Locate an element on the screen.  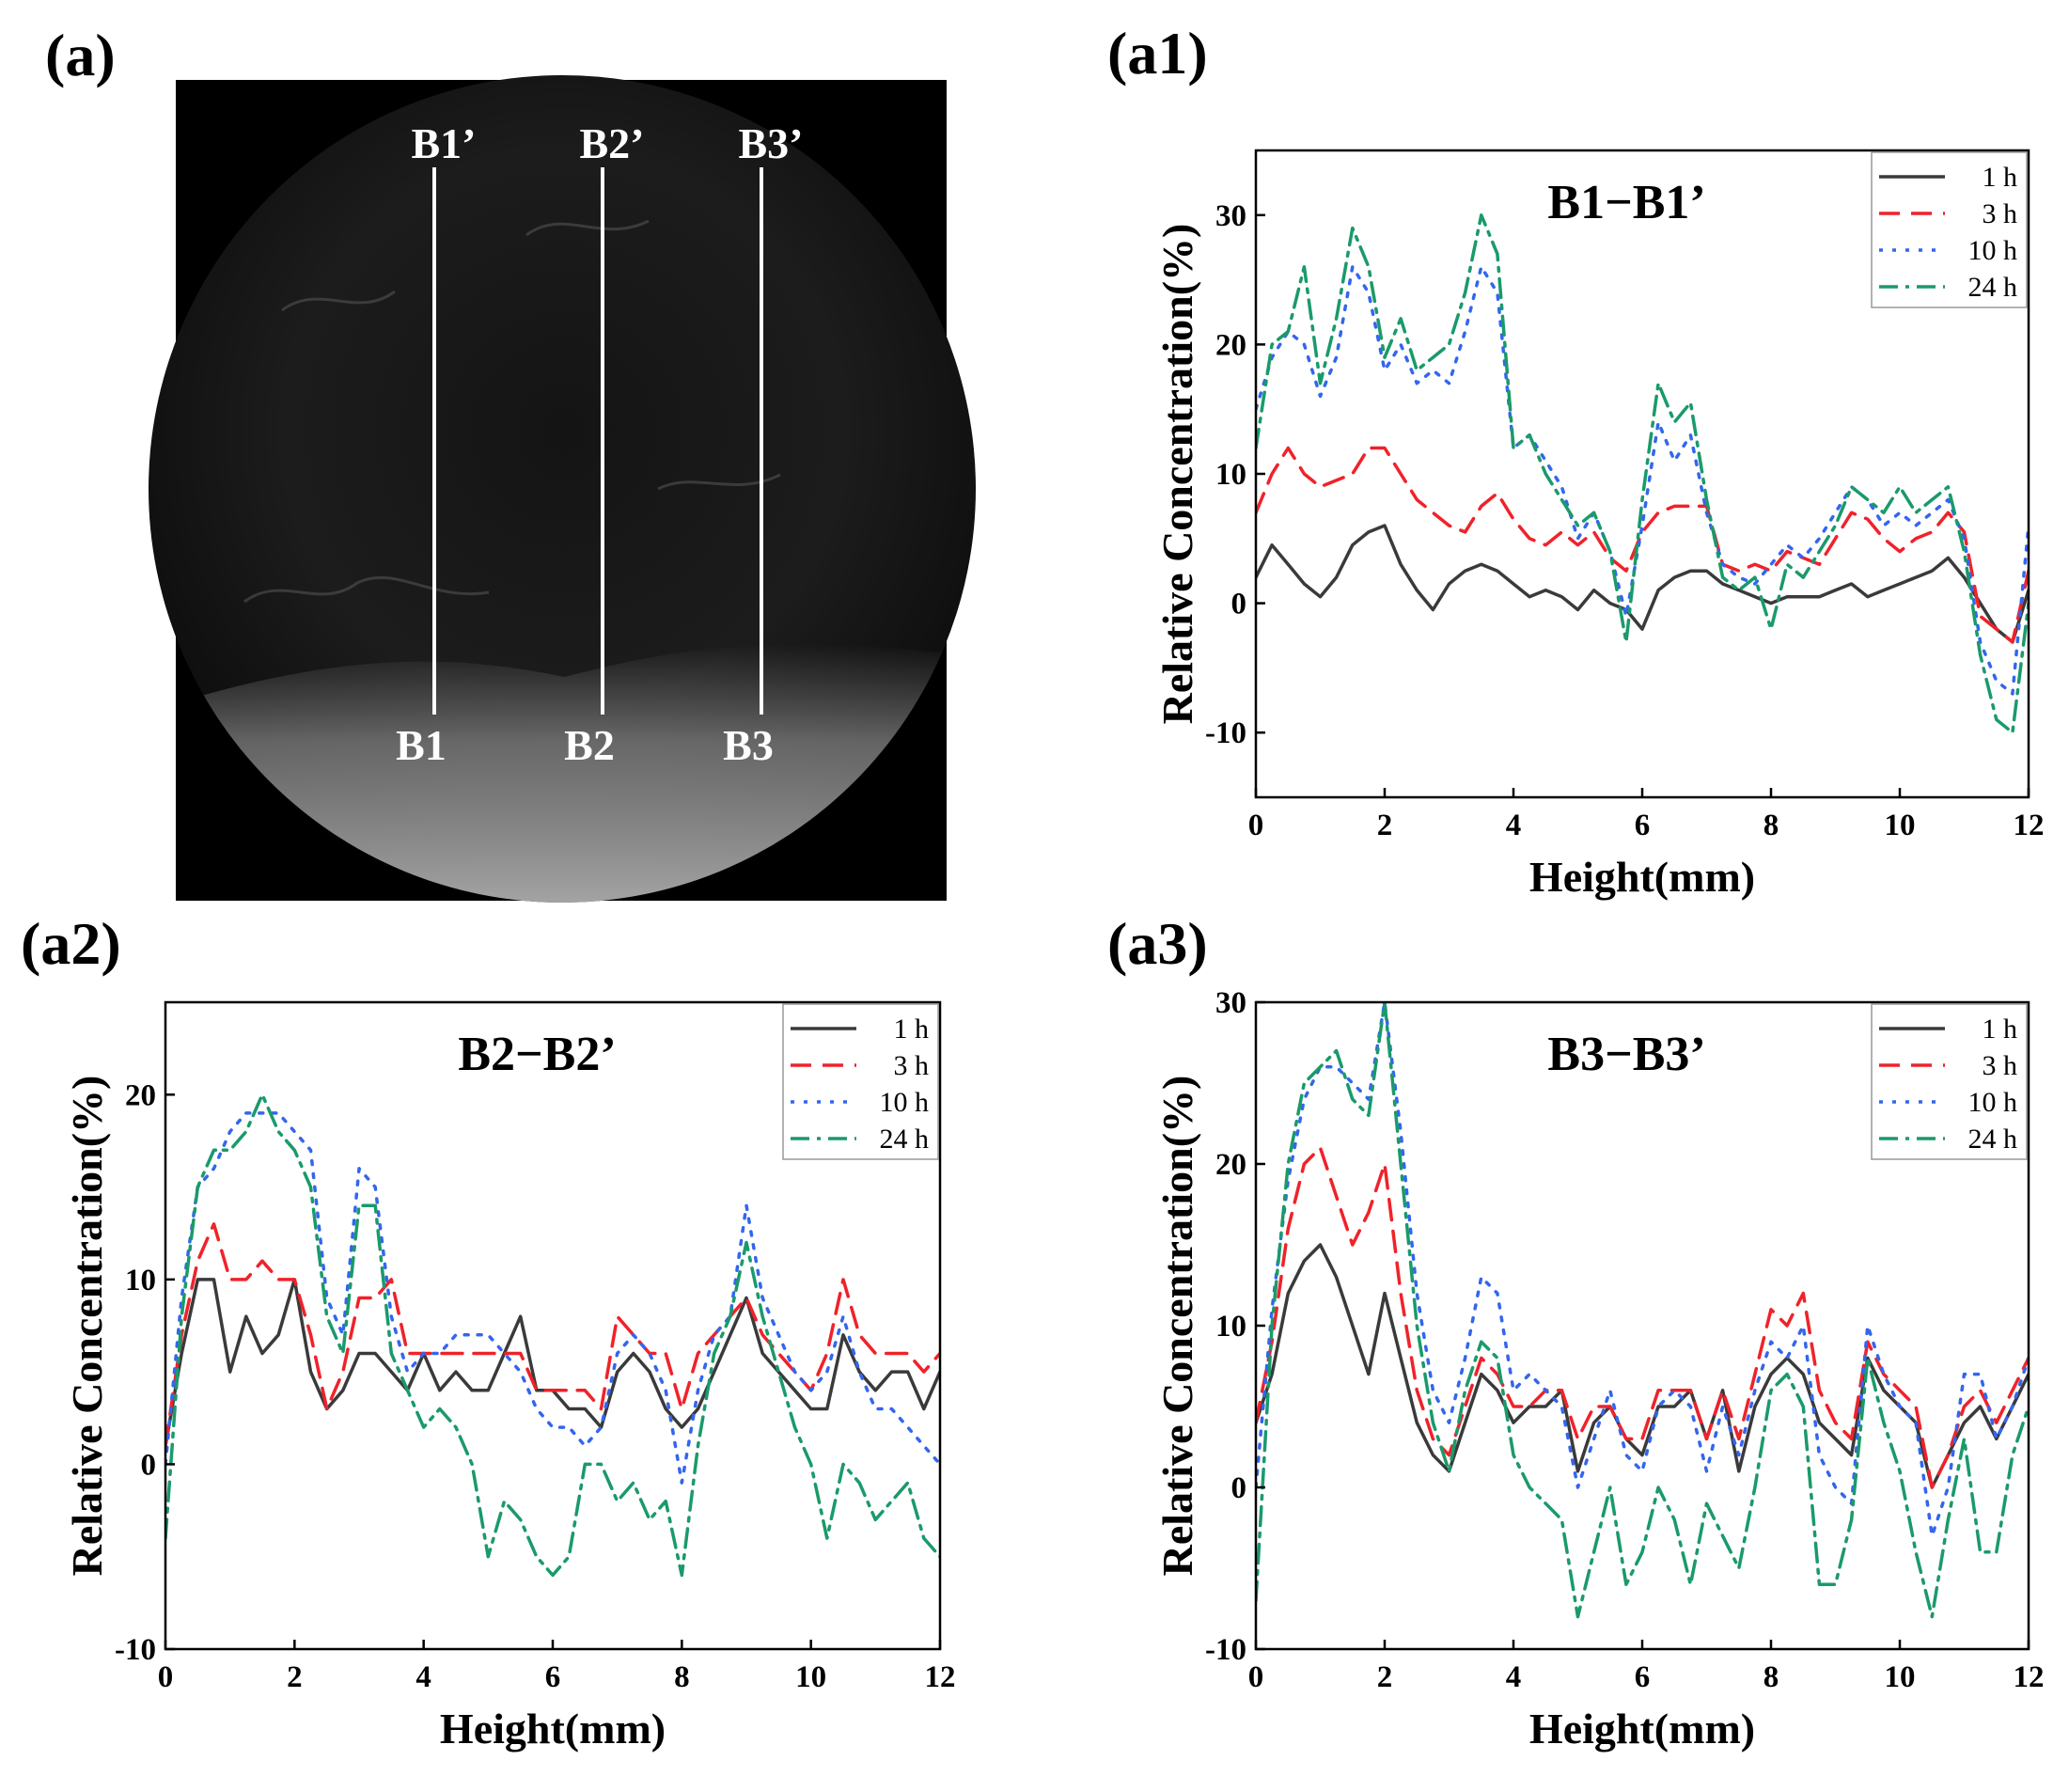
line-label-top: B3’ is located at coordinates (771, 143).